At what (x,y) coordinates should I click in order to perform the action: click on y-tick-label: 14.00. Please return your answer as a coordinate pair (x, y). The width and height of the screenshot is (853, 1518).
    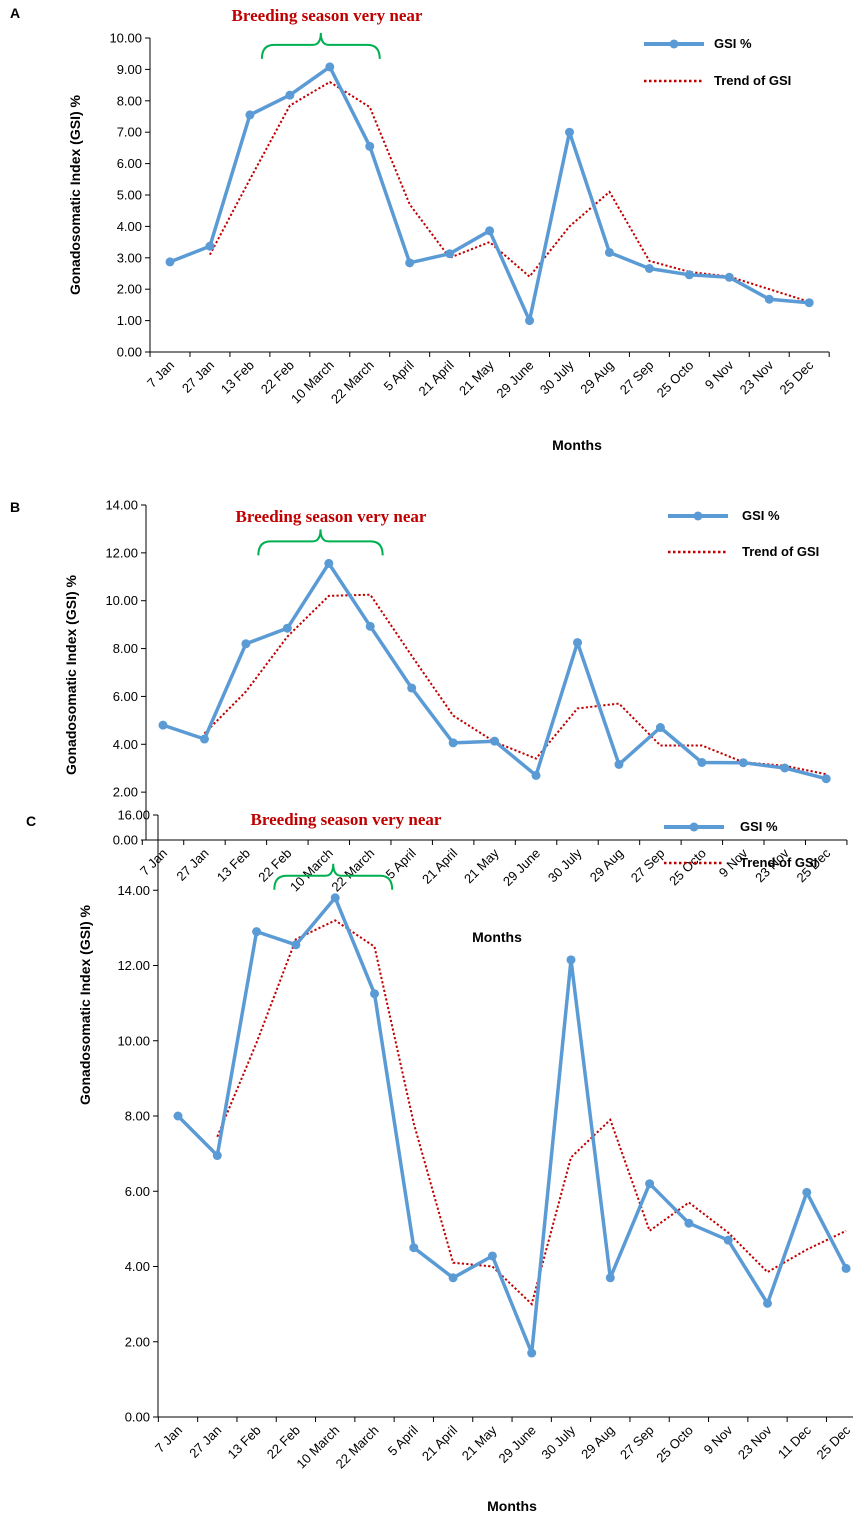
    Looking at the image, I should click on (133, 890).